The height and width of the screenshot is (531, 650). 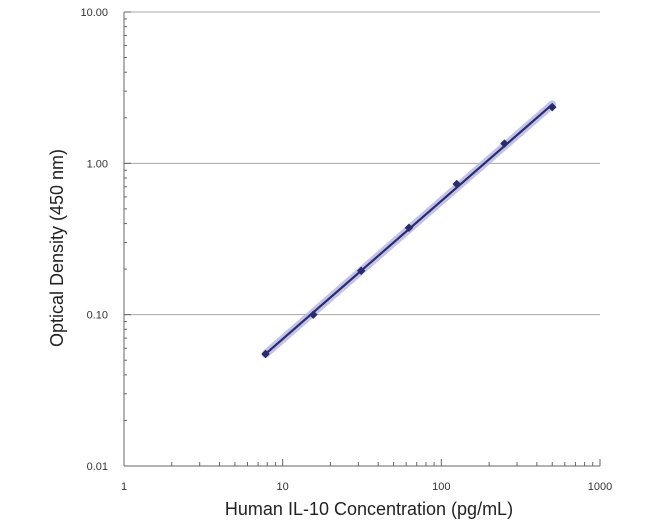 I want to click on x-tick-label: 1000, so click(x=600, y=487).